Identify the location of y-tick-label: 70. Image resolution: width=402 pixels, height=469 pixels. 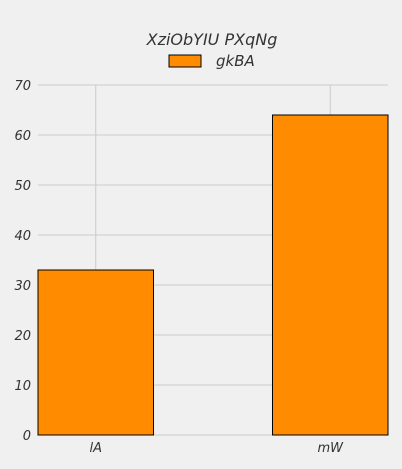
(22, 86).